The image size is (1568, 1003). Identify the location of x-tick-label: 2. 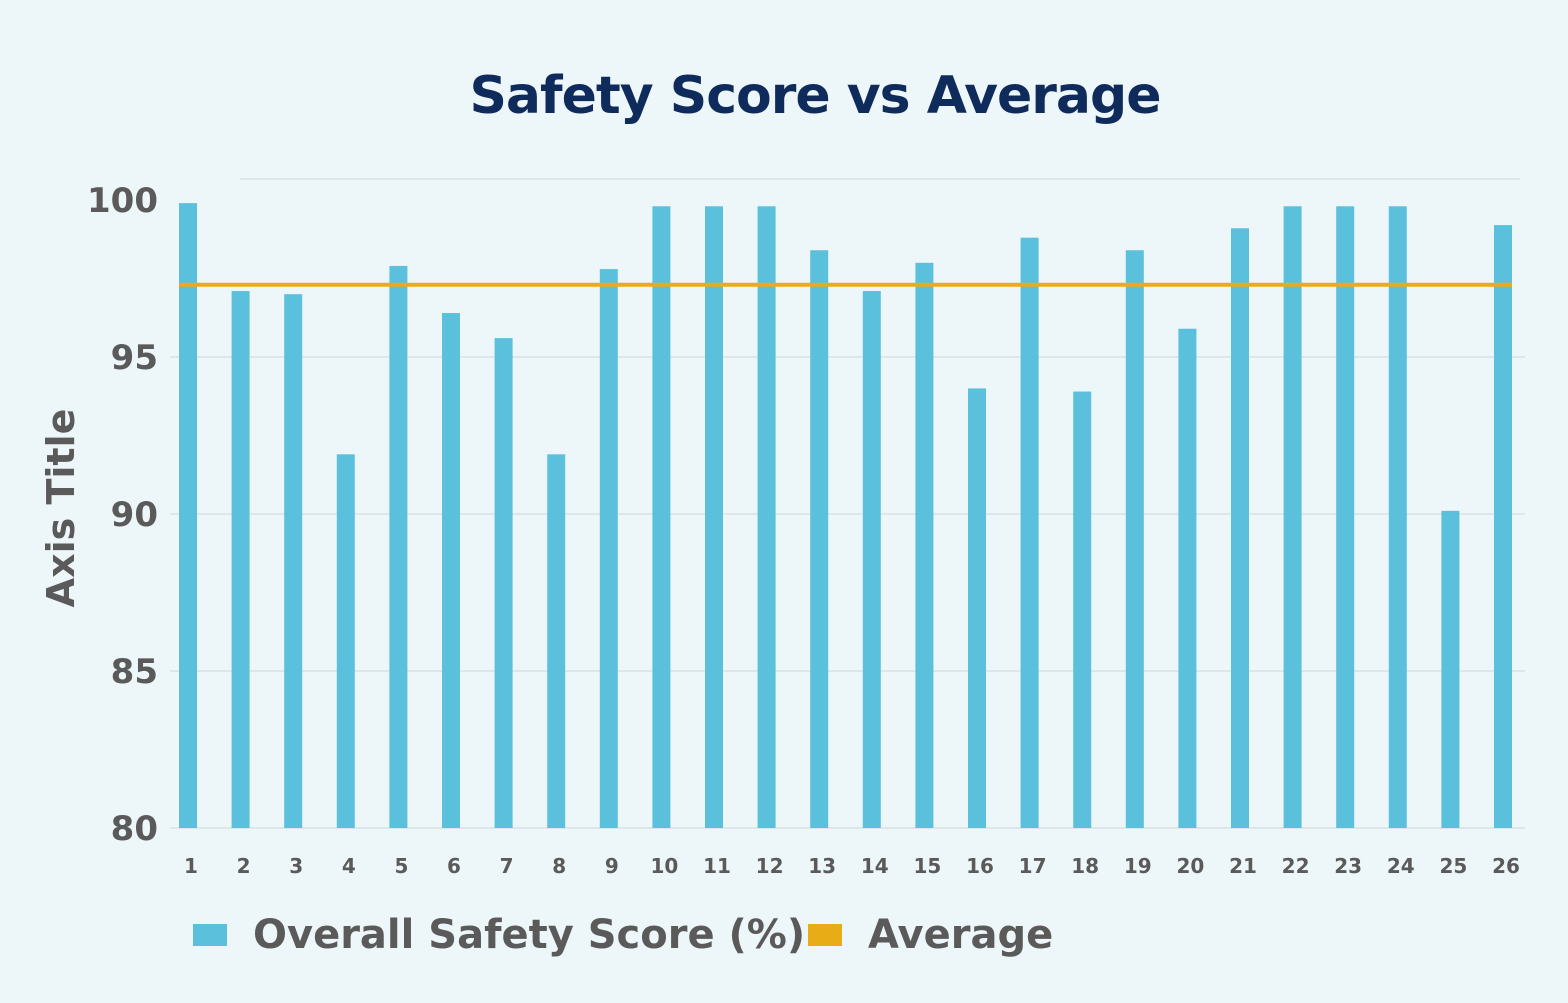
(244, 866).